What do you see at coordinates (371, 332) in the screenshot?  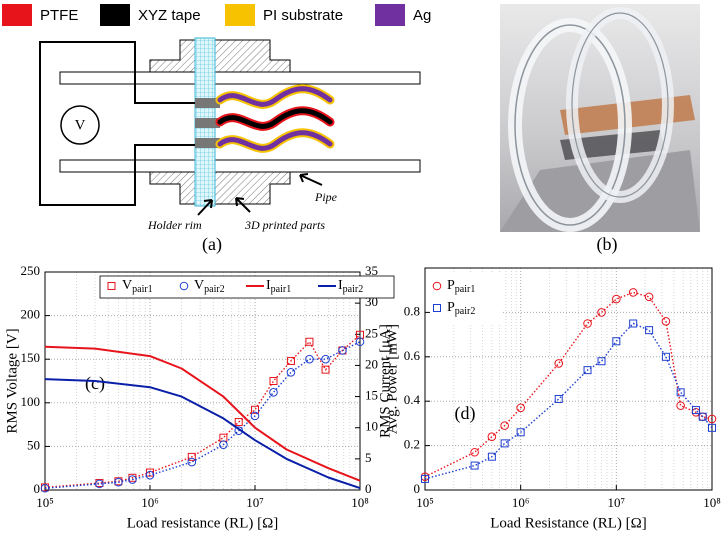 I see `y2-tick-label: 25` at bounding box center [371, 332].